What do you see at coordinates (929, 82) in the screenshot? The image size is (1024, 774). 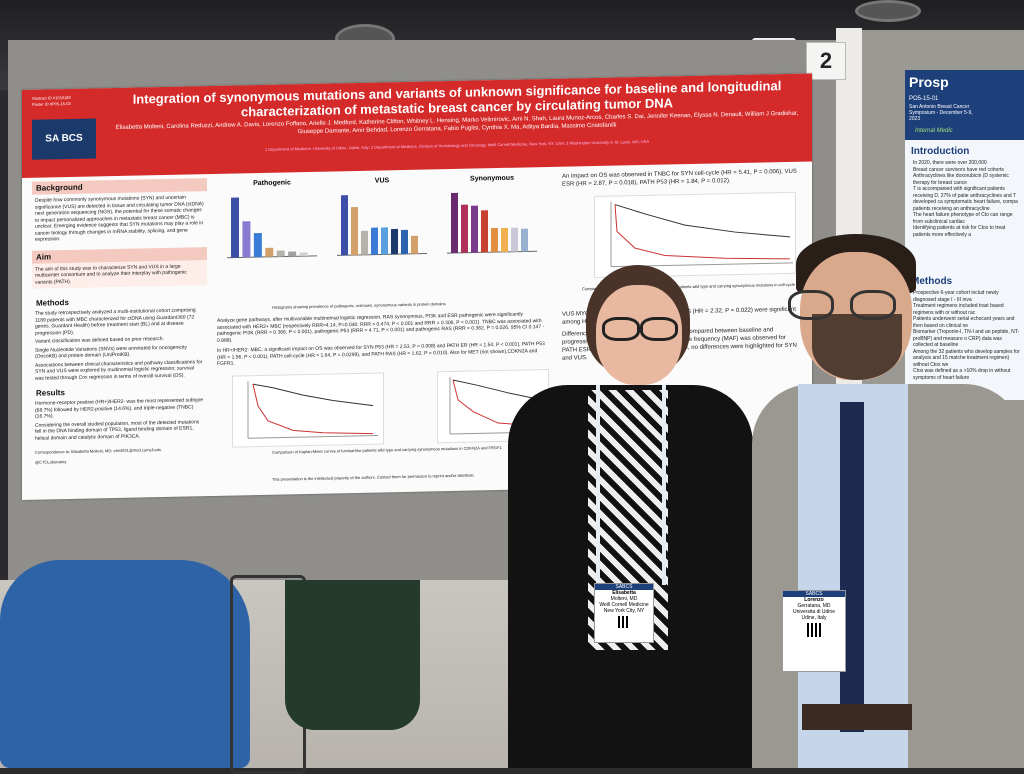 I see `neighbor-poster-title: Prosp` at bounding box center [929, 82].